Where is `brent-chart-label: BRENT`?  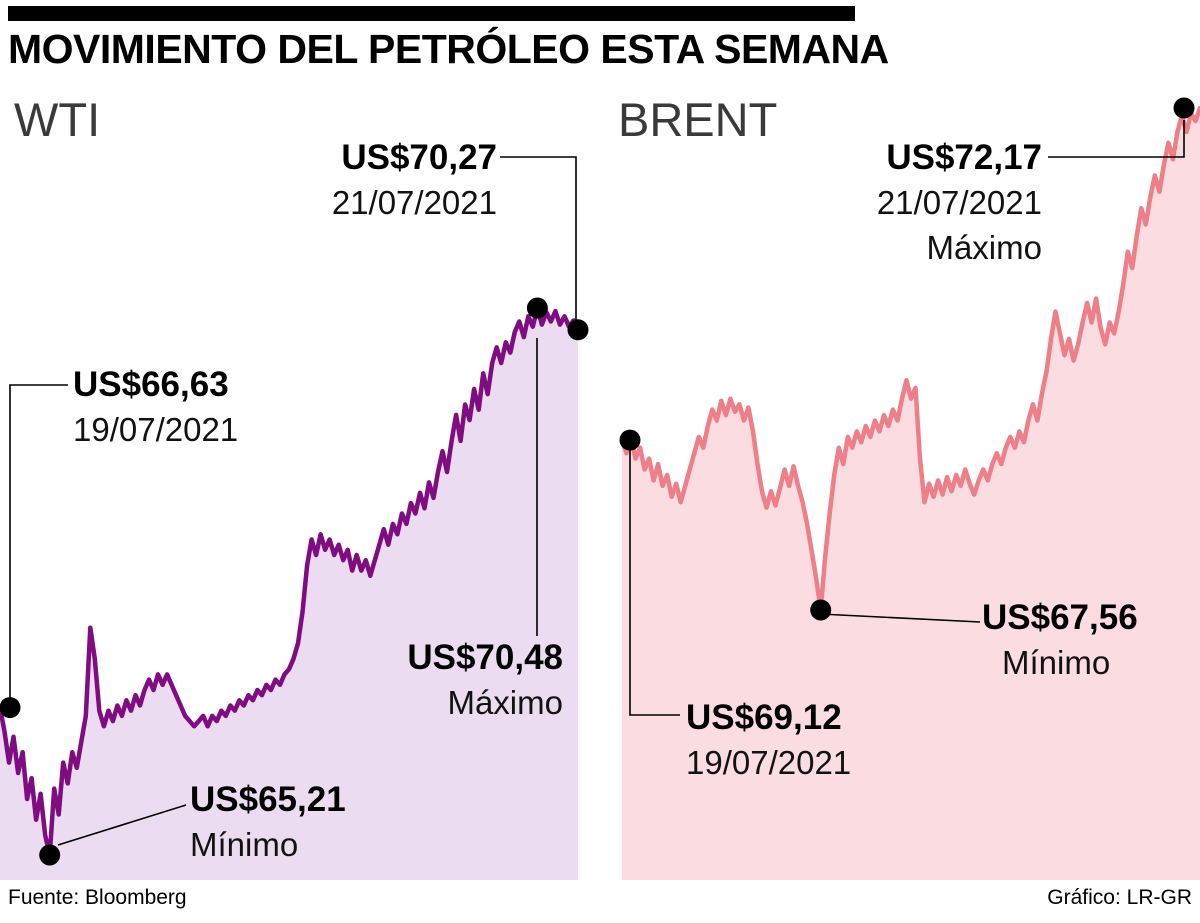
brent-chart-label: BRENT is located at coordinates (698, 119).